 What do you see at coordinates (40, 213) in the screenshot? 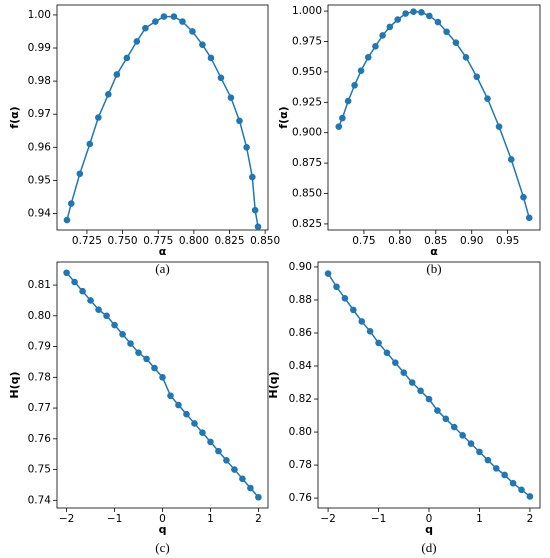
I see `y-tick-label: 0.94` at bounding box center [40, 213].